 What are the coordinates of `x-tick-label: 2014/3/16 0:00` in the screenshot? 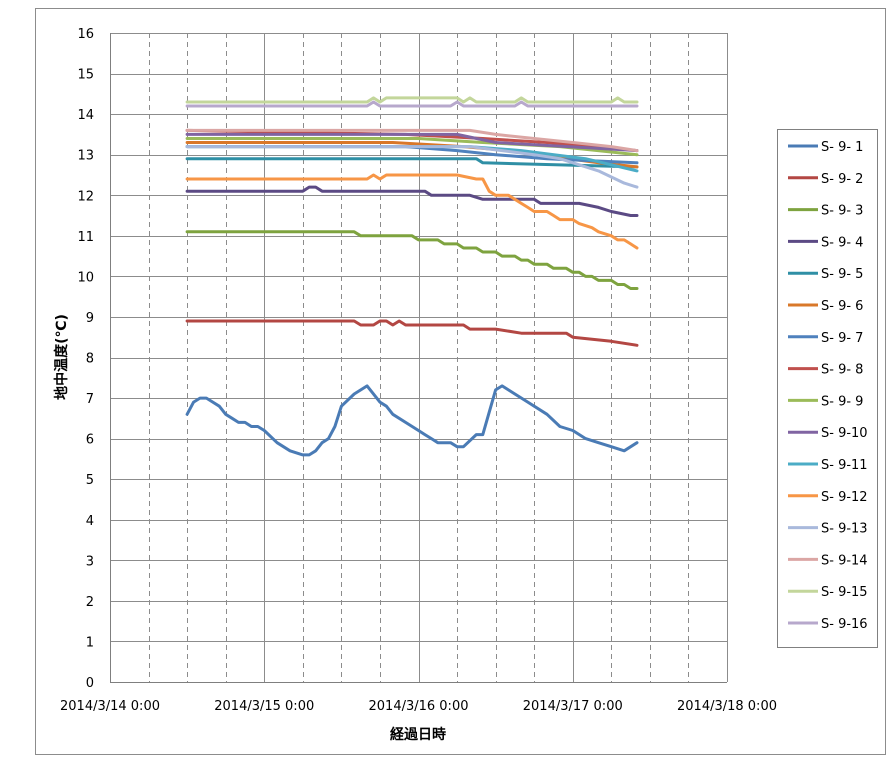 It's located at (419, 706).